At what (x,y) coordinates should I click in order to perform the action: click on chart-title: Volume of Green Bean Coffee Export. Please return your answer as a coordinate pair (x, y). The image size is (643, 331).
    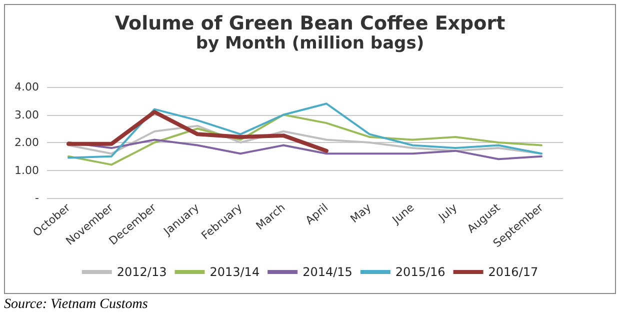
    Looking at the image, I should click on (310, 23).